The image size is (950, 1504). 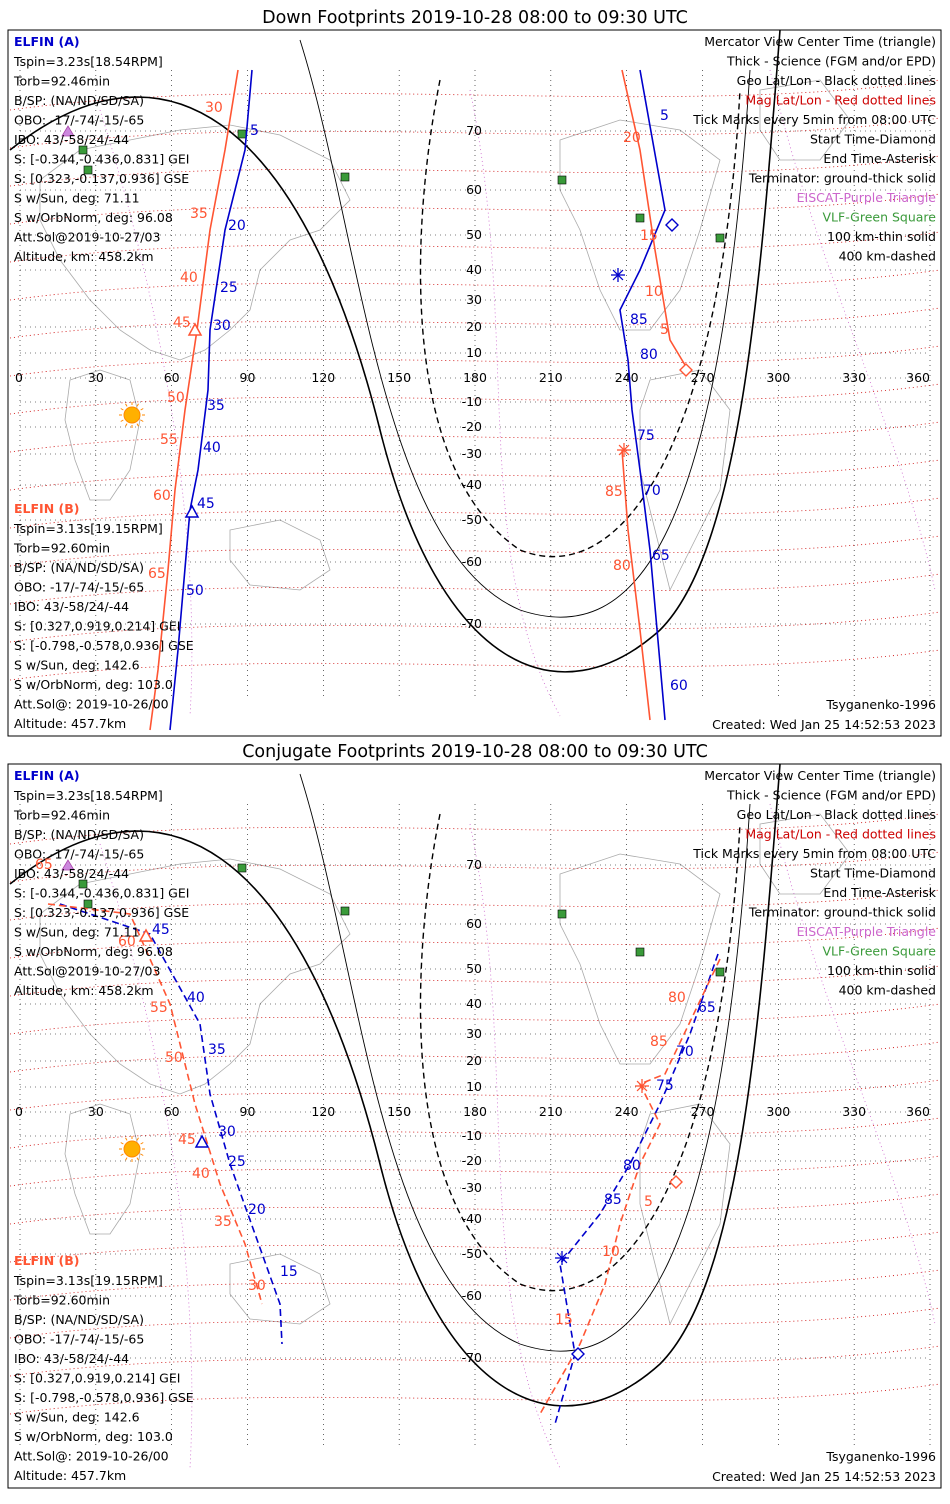 What do you see at coordinates (70, 1475) in the screenshot?
I see `elfin-b-info-line: Altitude: 457.7km` at bounding box center [70, 1475].